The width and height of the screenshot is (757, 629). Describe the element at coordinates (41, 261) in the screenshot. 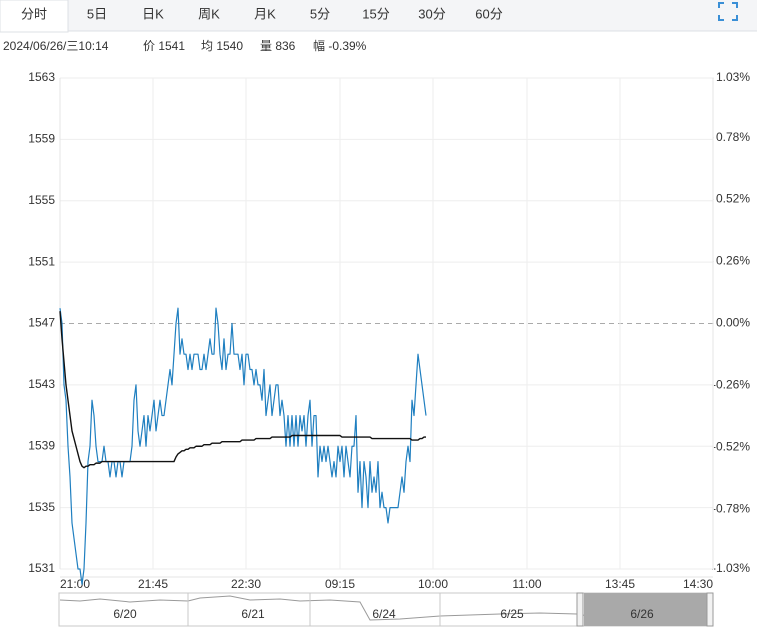

I see `y-tick-label: 1551` at that location.